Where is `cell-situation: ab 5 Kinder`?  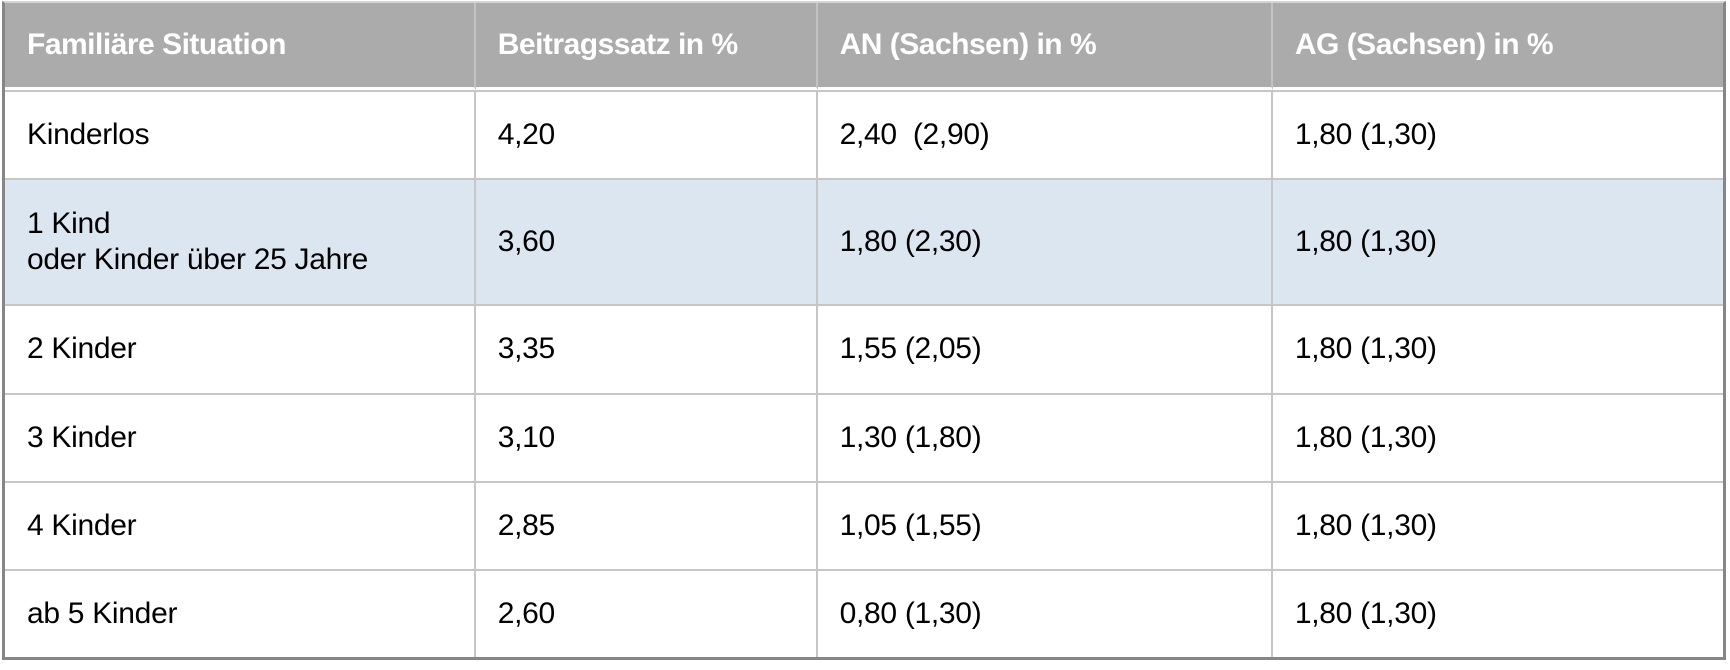
cell-situation: ab 5 Kinder is located at coordinates (240, 612).